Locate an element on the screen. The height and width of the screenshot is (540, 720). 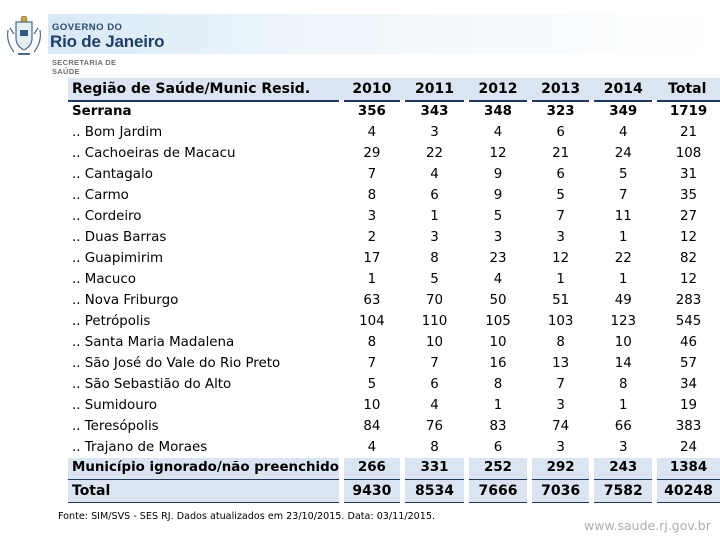
row-value: 331 is located at coordinates (433, 468).